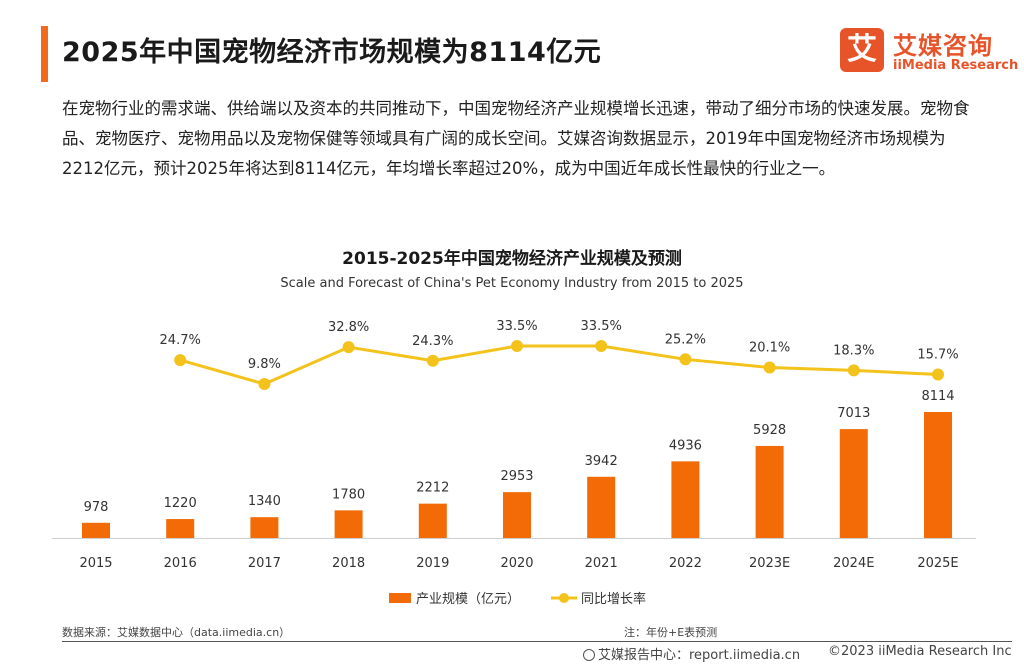 The image size is (1024, 665). I want to click on bar-value-label: 2212, so click(432, 488).